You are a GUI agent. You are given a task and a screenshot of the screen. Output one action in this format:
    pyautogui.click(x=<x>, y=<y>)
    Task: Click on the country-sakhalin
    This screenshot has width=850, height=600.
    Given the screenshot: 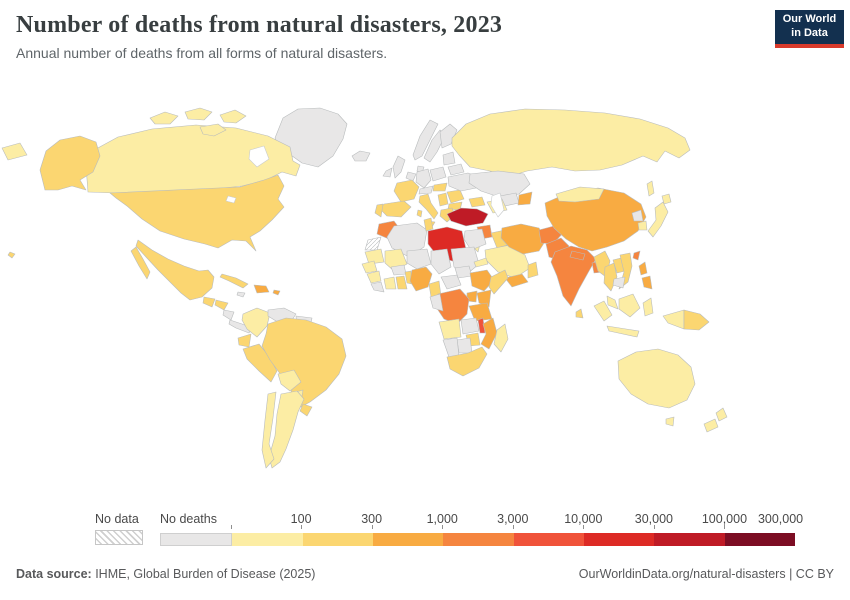 What is the action you would take?
    pyautogui.click(x=650, y=188)
    